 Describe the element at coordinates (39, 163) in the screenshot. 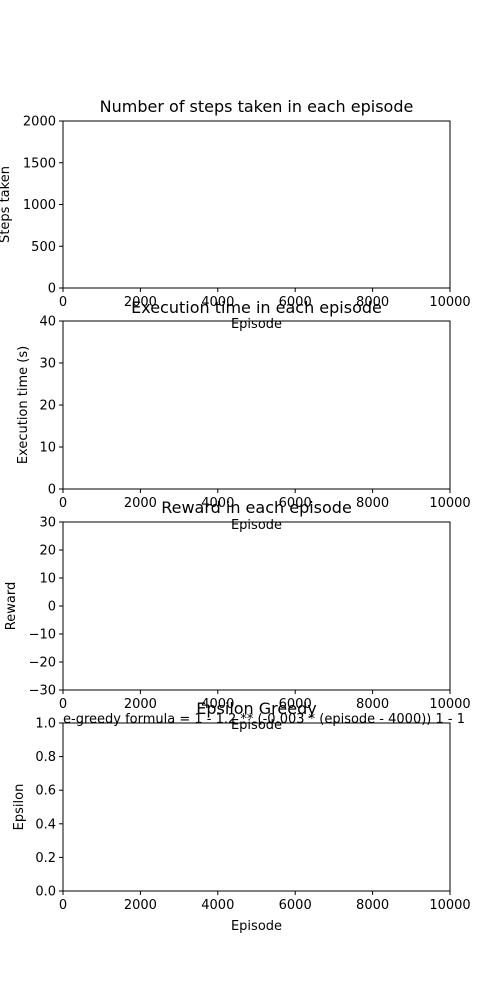

I see `y-tick-label: 1500` at that location.